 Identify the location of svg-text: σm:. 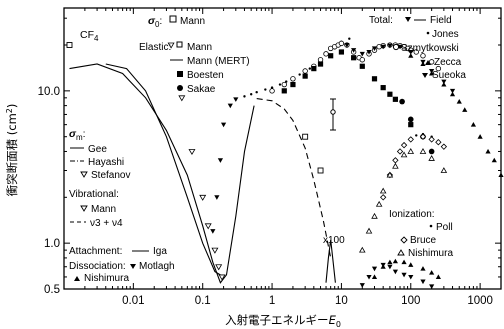
(77, 135).